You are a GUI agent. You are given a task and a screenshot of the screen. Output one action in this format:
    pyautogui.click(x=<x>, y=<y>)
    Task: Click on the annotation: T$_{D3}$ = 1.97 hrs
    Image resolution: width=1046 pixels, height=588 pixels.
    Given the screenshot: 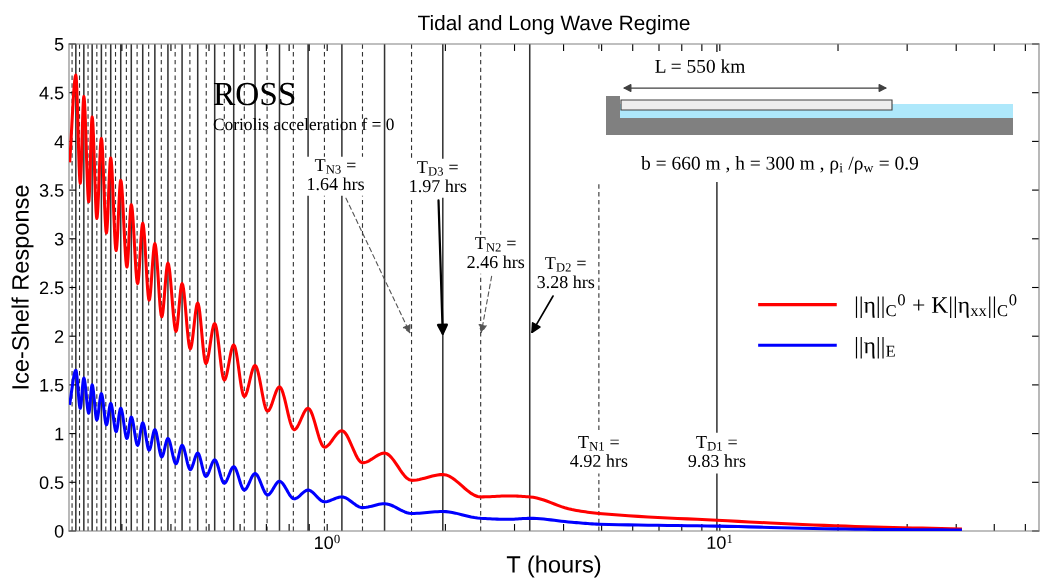 What is the action you would take?
    pyautogui.click(x=438, y=177)
    